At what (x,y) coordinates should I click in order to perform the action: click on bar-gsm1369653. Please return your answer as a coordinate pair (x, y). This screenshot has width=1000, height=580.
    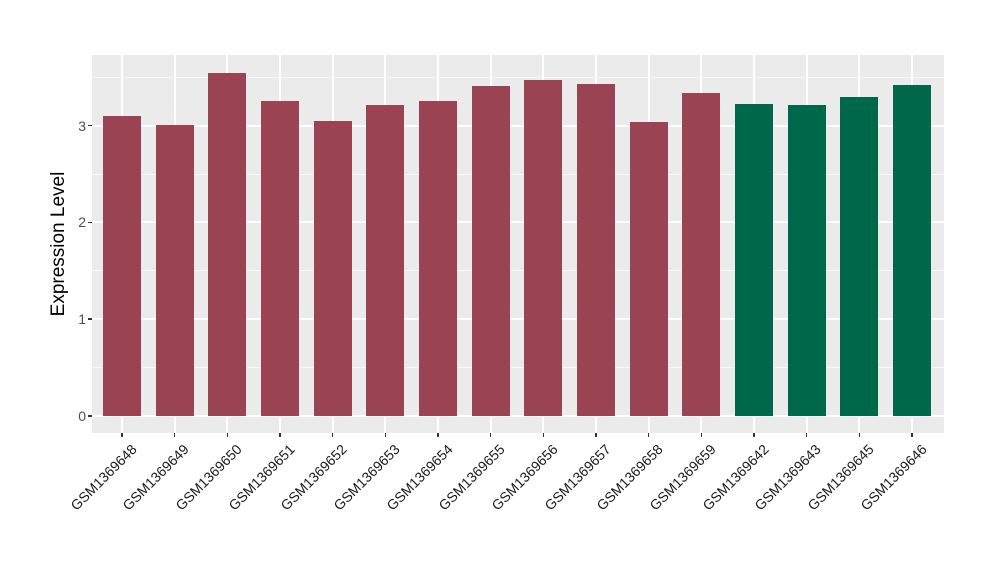
    Looking at the image, I should click on (385, 260).